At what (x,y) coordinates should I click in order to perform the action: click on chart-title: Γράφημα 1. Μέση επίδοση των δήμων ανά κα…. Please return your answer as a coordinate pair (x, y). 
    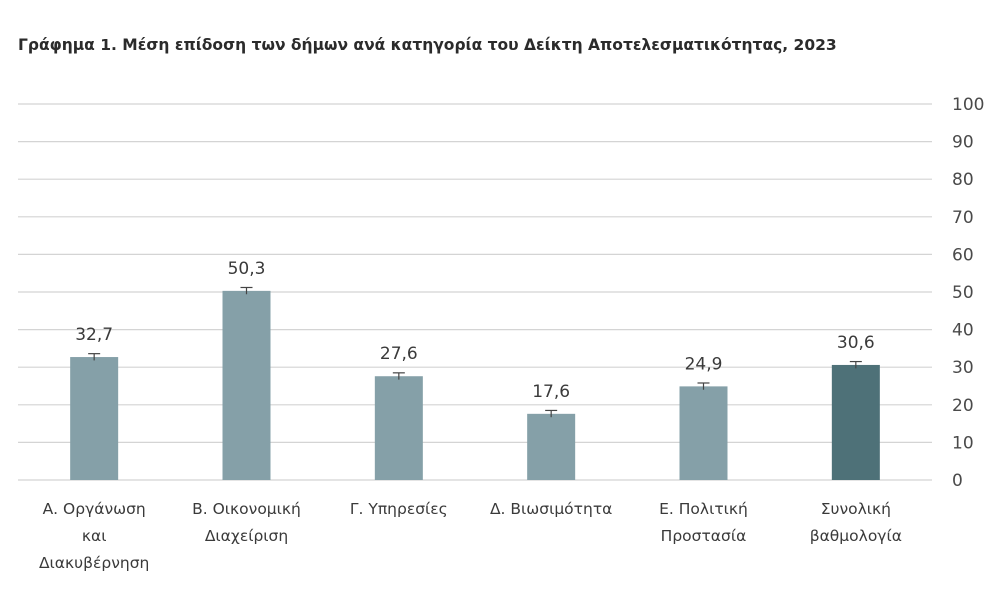
    Looking at the image, I should click on (427, 45).